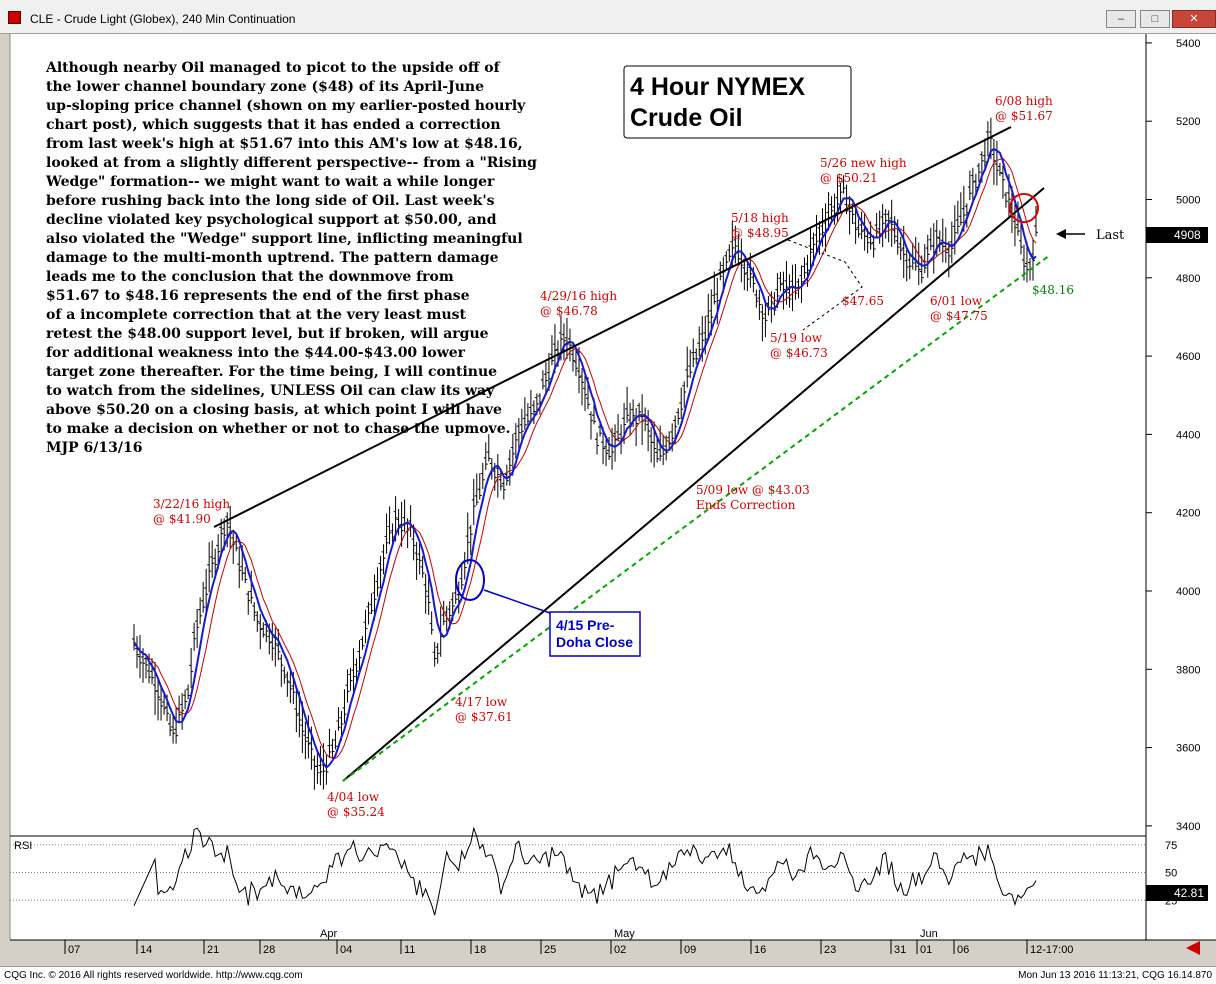 The image size is (1216, 984). Describe the element at coordinates (863, 163) in the screenshot. I see `annotation-text: 5/26 new high` at that location.